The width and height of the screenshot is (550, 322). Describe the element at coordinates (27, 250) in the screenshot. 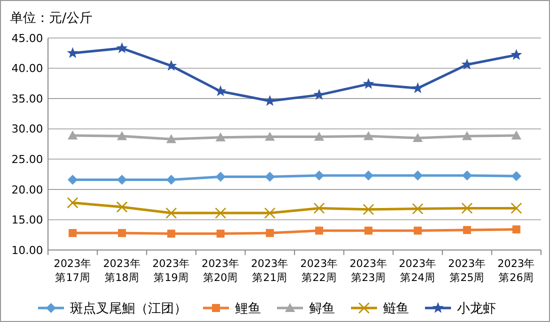

I see `y-tick-label: 10.00` at that location.